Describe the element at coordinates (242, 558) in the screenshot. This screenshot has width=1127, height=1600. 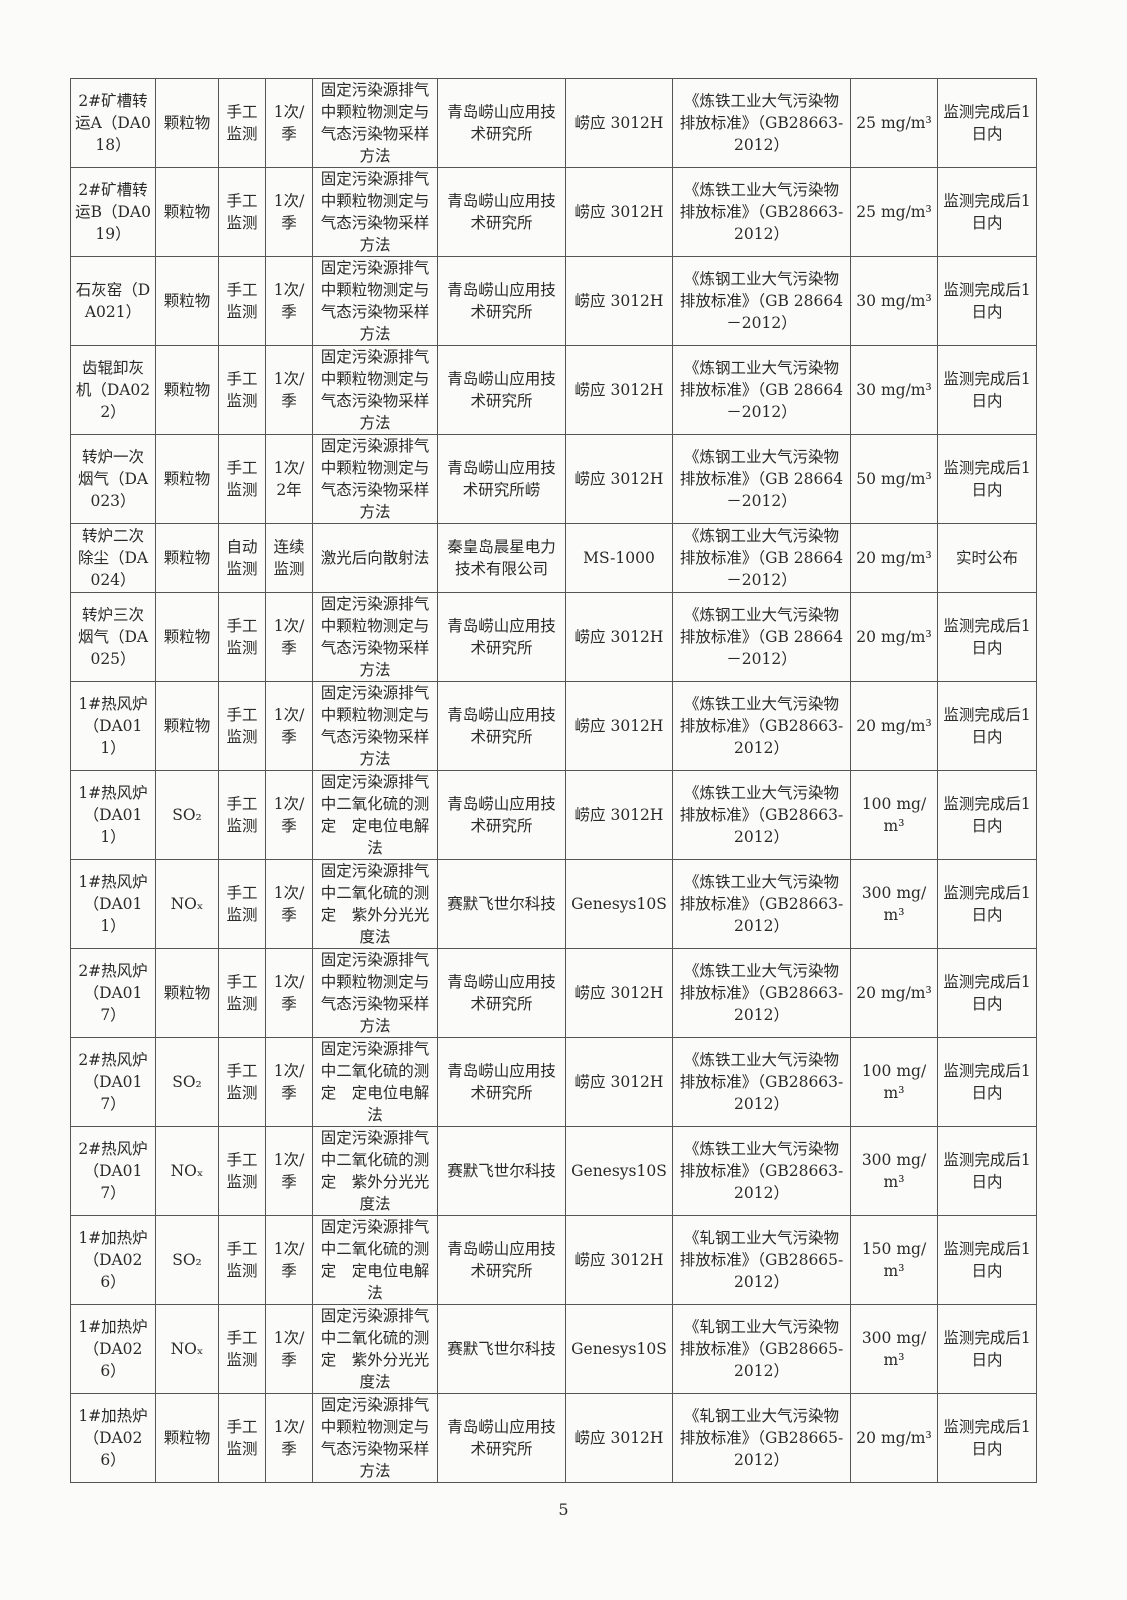
I see `monitoring-mode-cell: 自动监测` at that location.